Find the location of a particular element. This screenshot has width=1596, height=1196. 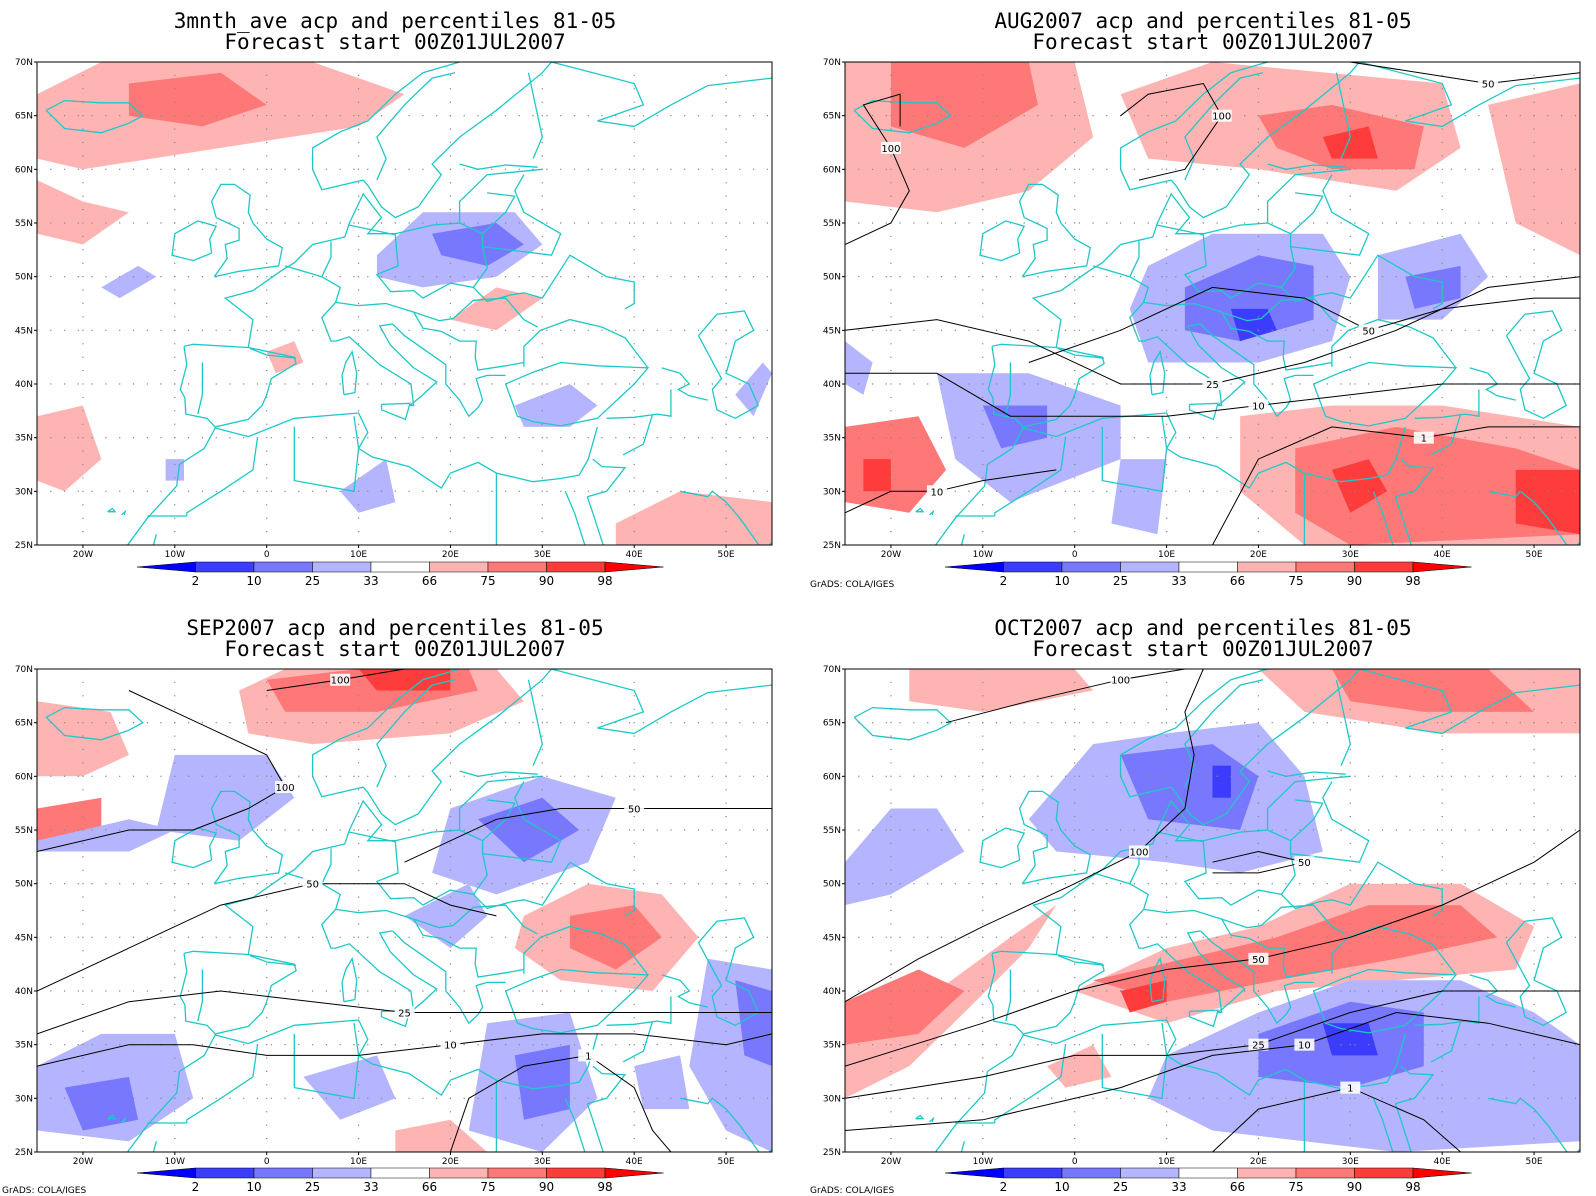

grads-credit: GrADS: COLA/IGES is located at coordinates (852, 585).